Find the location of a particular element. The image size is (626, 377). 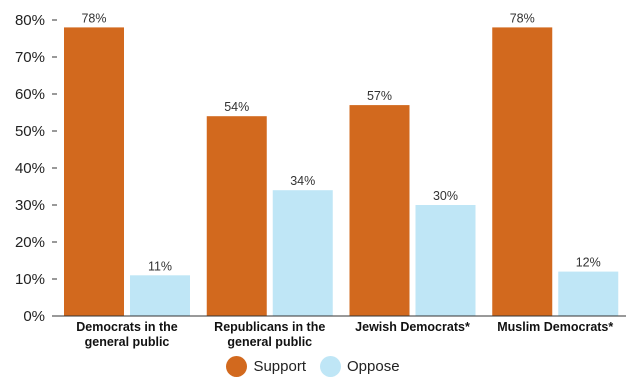

support-swatch is located at coordinates (237, 366).